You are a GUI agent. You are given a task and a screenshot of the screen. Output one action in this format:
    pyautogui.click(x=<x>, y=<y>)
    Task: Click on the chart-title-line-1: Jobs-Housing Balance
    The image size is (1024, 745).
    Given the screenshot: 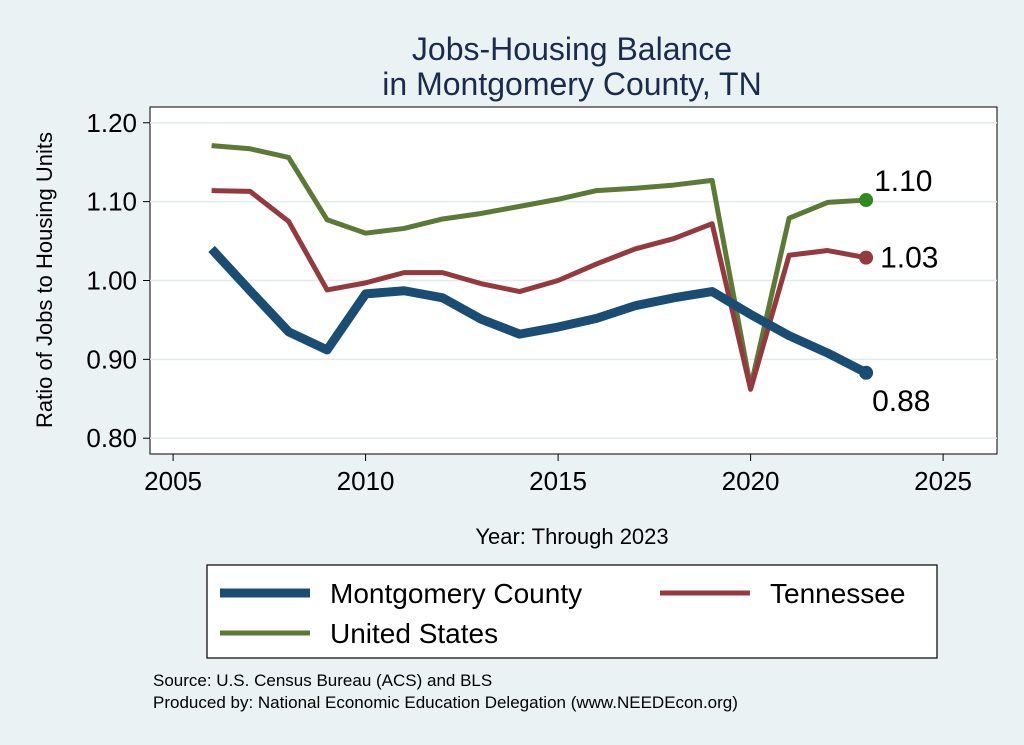 What is the action you would take?
    pyautogui.click(x=572, y=49)
    